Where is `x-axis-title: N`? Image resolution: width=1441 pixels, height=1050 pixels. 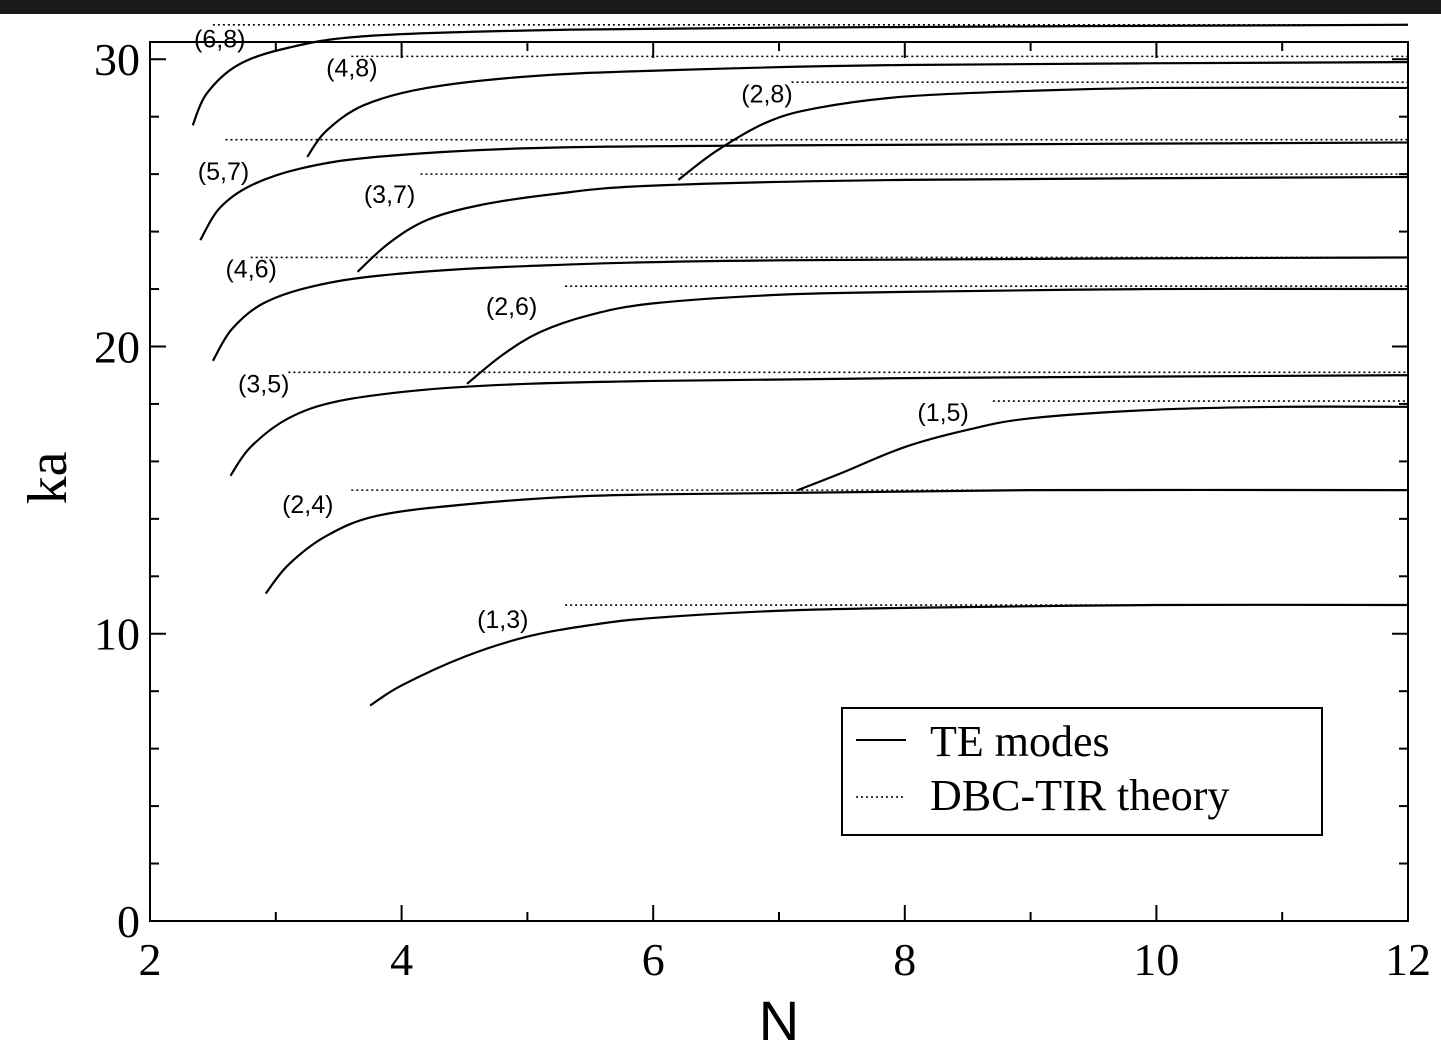
x-axis-title: N is located at coordinates (779, 1019).